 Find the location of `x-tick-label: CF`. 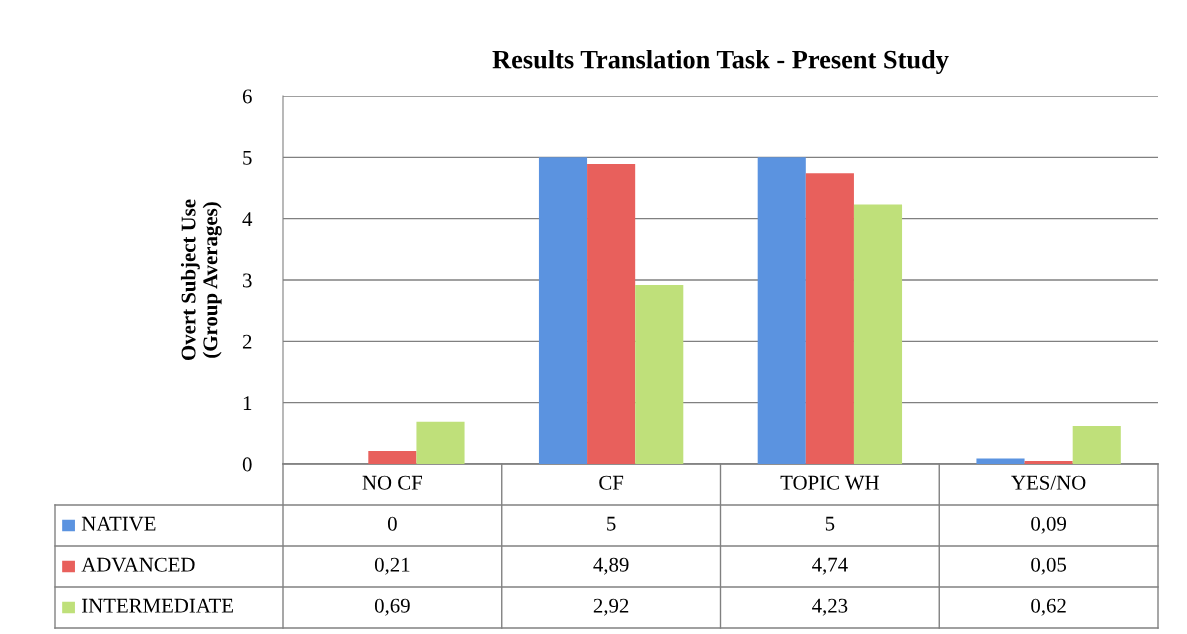

x-tick-label: CF is located at coordinates (611, 482).